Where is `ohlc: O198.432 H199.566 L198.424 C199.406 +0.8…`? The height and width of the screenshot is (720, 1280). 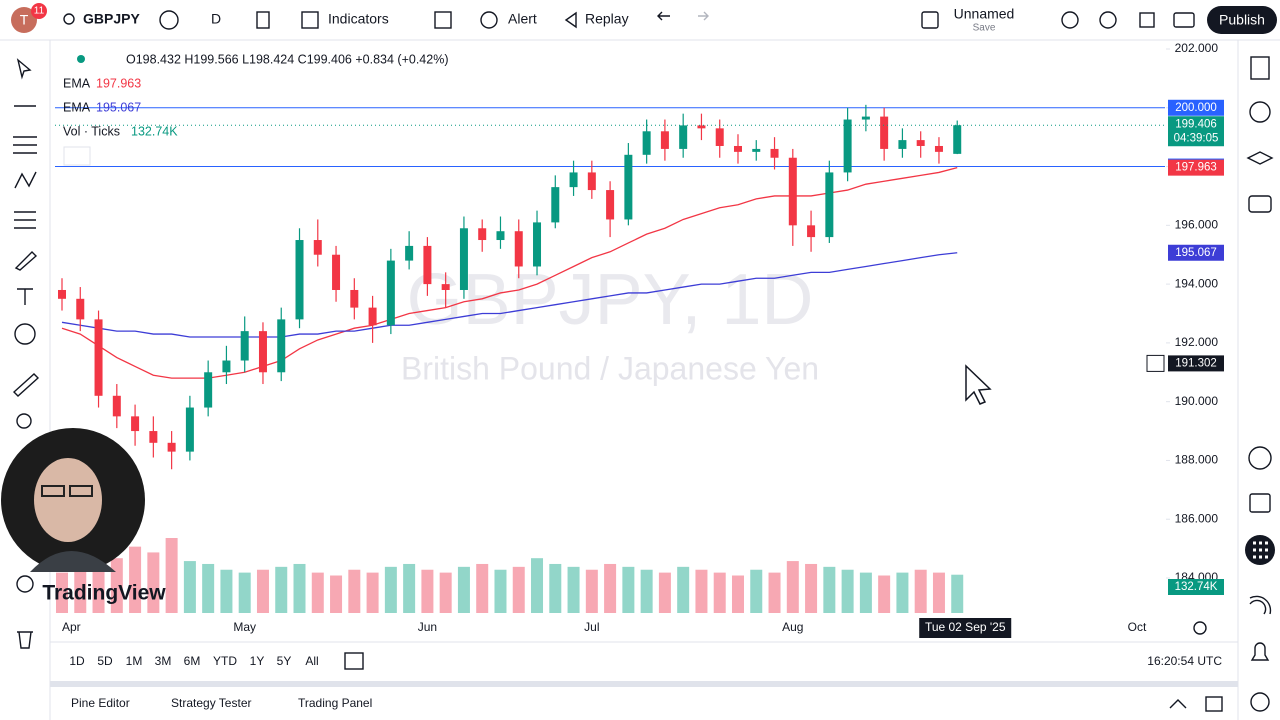 ohlc: O198.432 H199.566 L198.424 C199.406 +0.8… is located at coordinates (287, 59).